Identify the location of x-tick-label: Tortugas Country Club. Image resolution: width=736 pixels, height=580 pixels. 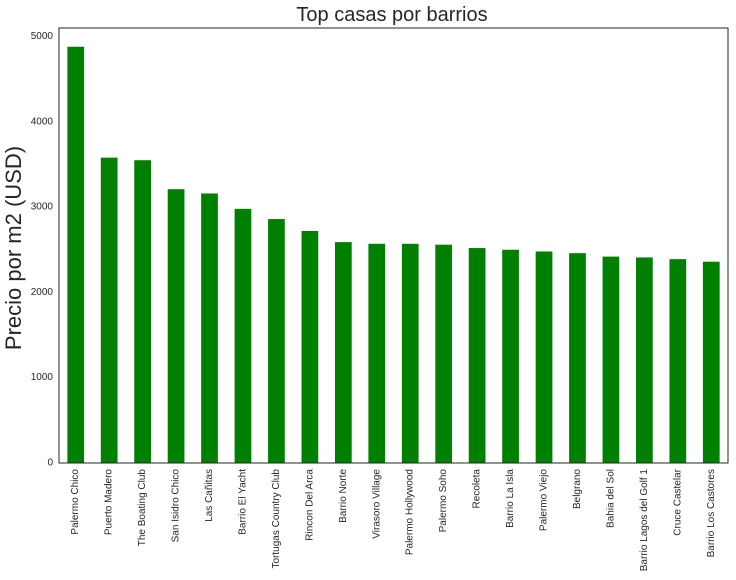
(276, 519).